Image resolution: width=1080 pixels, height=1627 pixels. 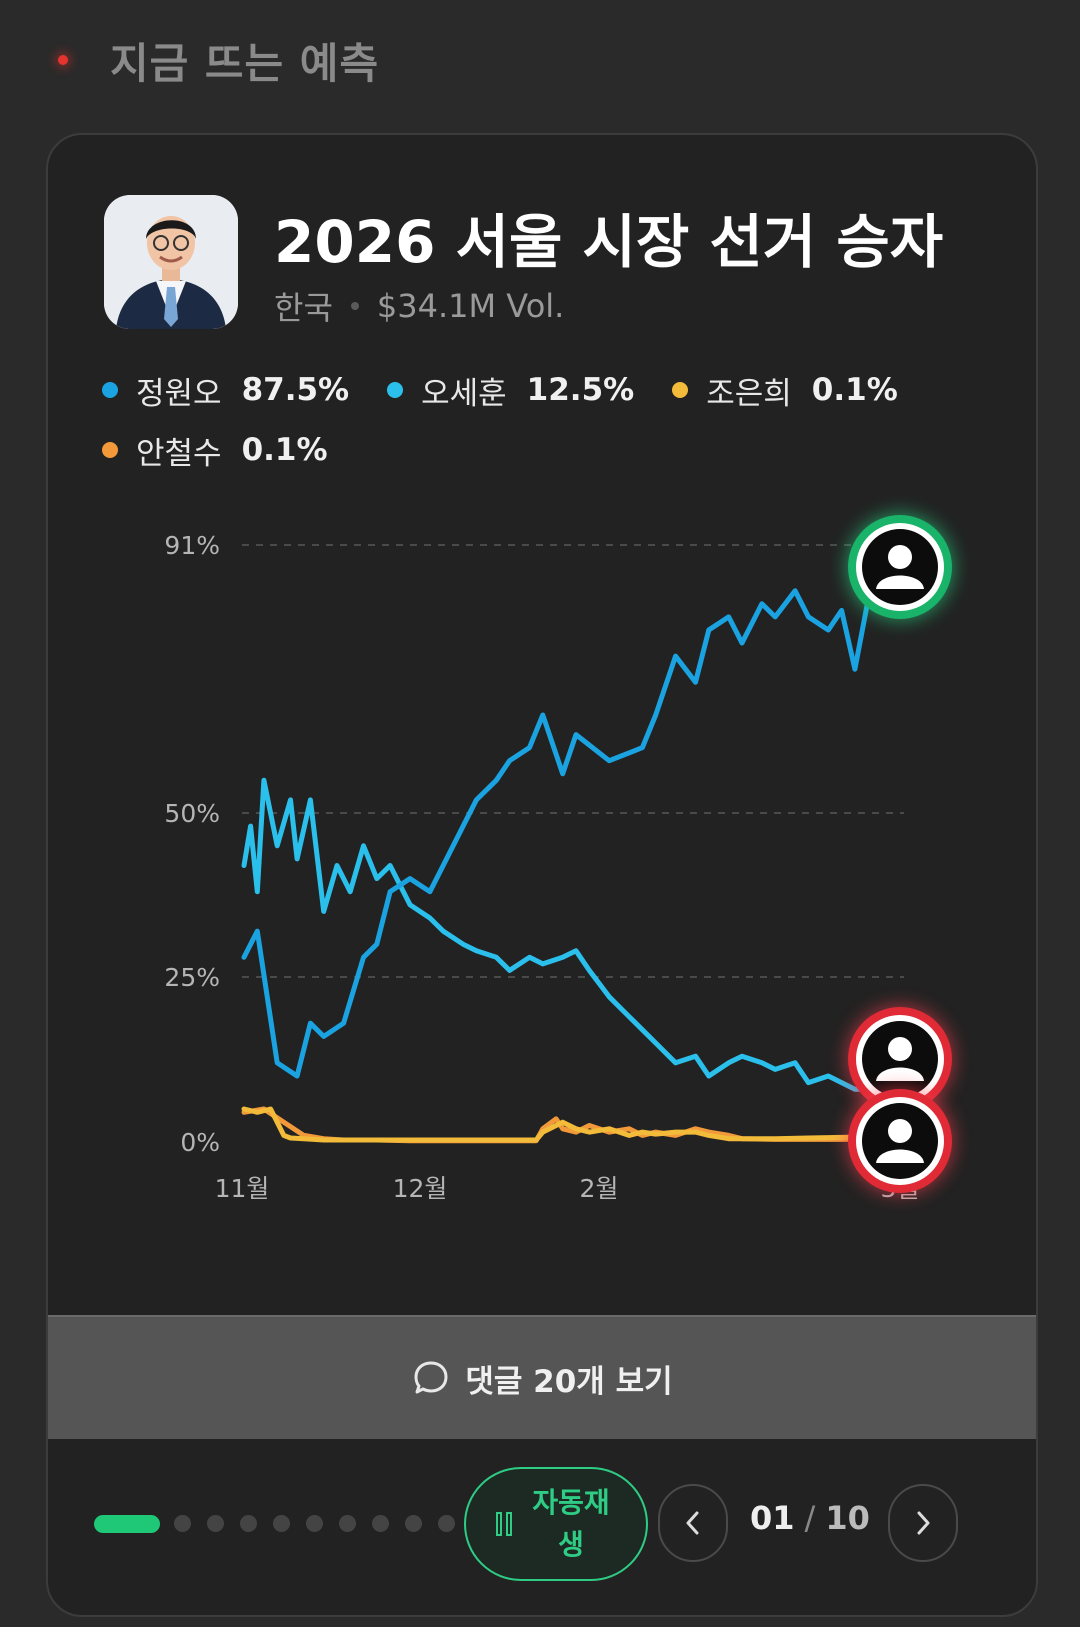 What do you see at coordinates (192, 813) in the screenshot?
I see `y-tick-label: 50%` at bounding box center [192, 813].